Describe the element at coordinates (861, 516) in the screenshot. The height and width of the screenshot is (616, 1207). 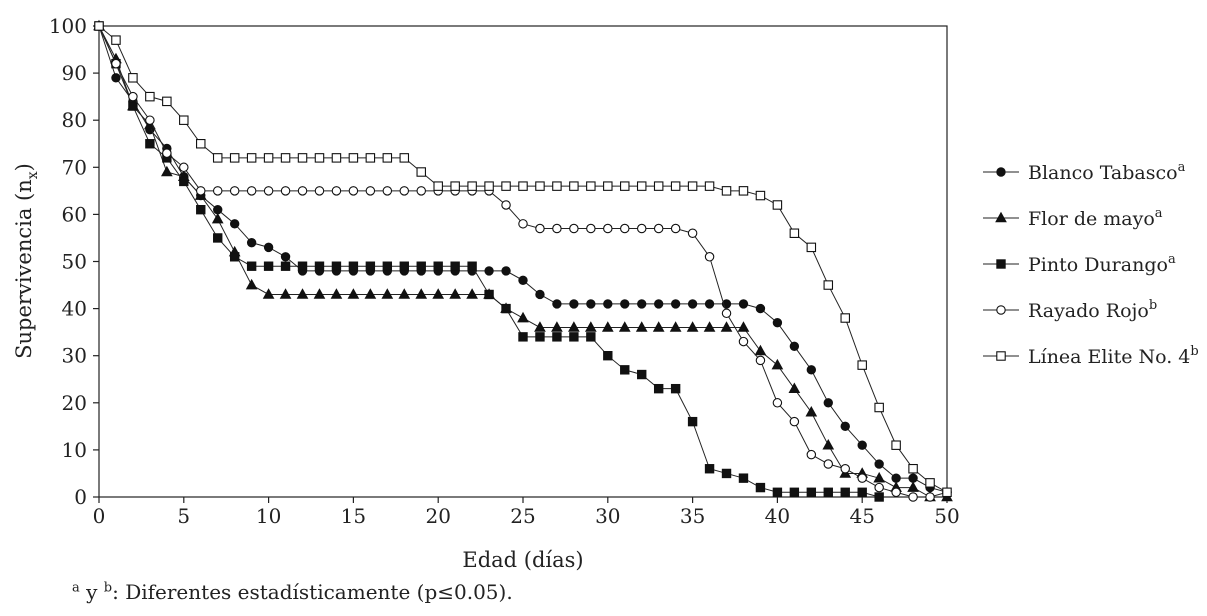
I see `x-tick-label: 45` at that location.